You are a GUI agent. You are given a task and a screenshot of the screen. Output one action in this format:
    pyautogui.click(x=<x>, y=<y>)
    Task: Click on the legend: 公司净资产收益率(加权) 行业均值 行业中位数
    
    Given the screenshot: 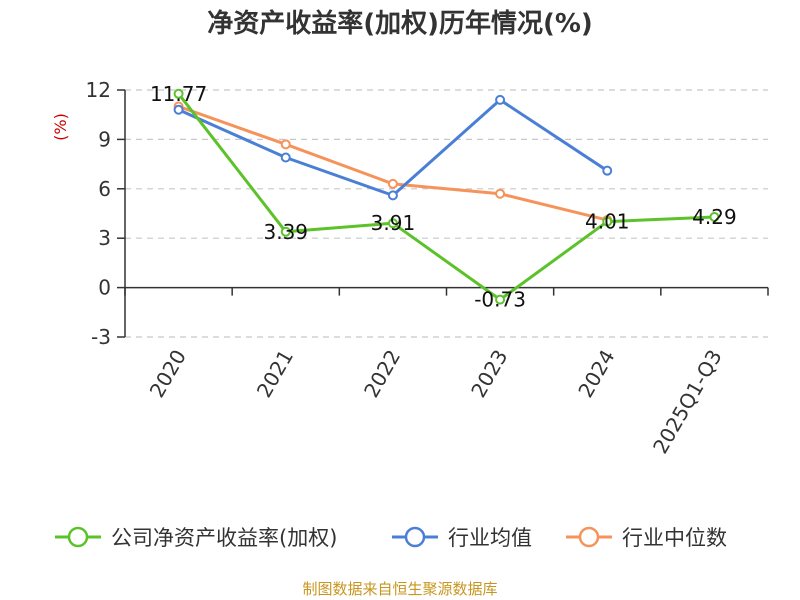 What is the action you would take?
    pyautogui.click(x=391, y=538)
    